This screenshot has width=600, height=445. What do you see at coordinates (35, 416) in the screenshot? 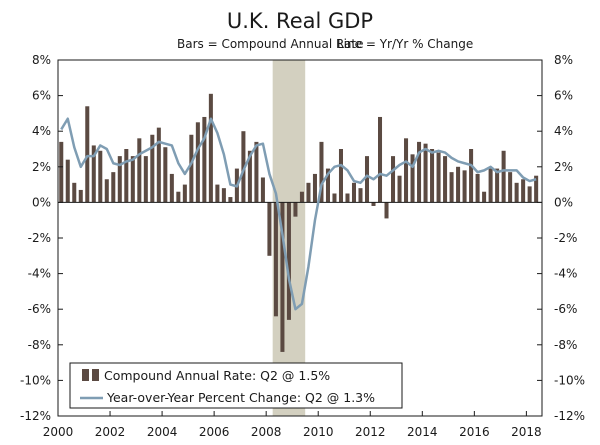
I see `y-tick-label-left: -12%` at bounding box center [35, 416].